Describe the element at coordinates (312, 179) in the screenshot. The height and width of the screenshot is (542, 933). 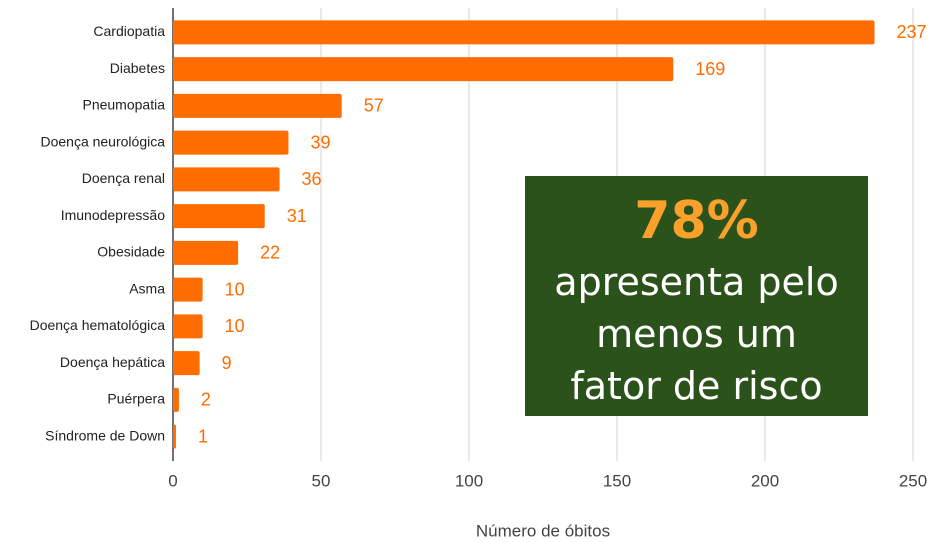
I see `value-label: 36` at that location.